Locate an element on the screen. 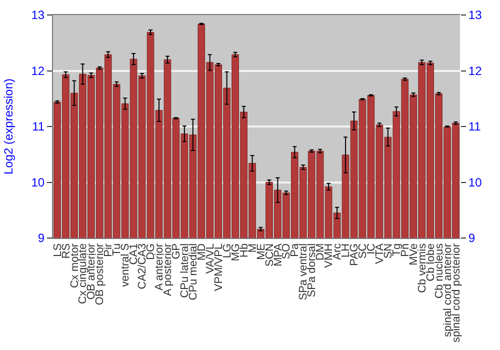  y2-tick-label: 13 is located at coordinates (475, 15).